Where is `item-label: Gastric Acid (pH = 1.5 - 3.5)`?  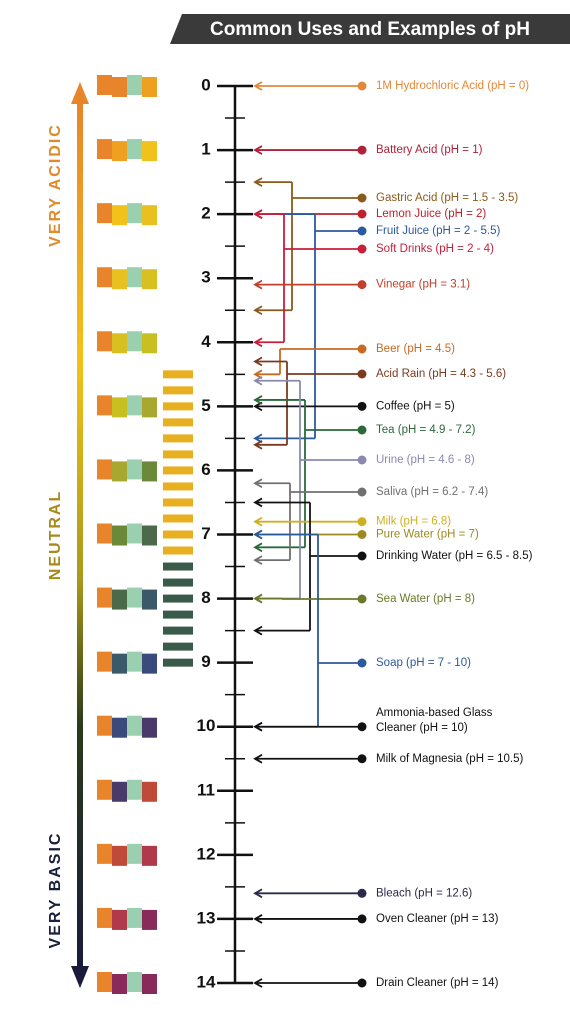 item-label: Gastric Acid (pH = 1.5 - 3.5) is located at coordinates (447, 198).